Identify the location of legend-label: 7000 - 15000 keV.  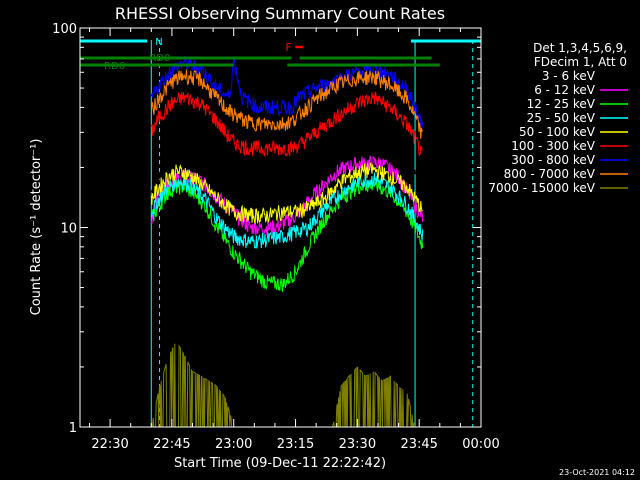
(541, 188).